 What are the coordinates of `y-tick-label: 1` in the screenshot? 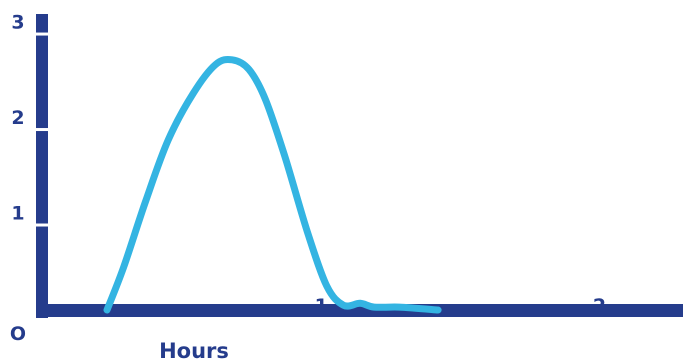 It's located at (17, 214).